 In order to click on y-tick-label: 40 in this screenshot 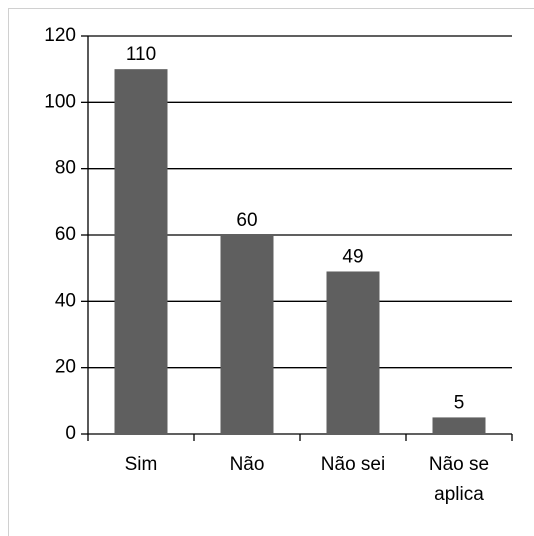, I will do `click(65, 300)`.